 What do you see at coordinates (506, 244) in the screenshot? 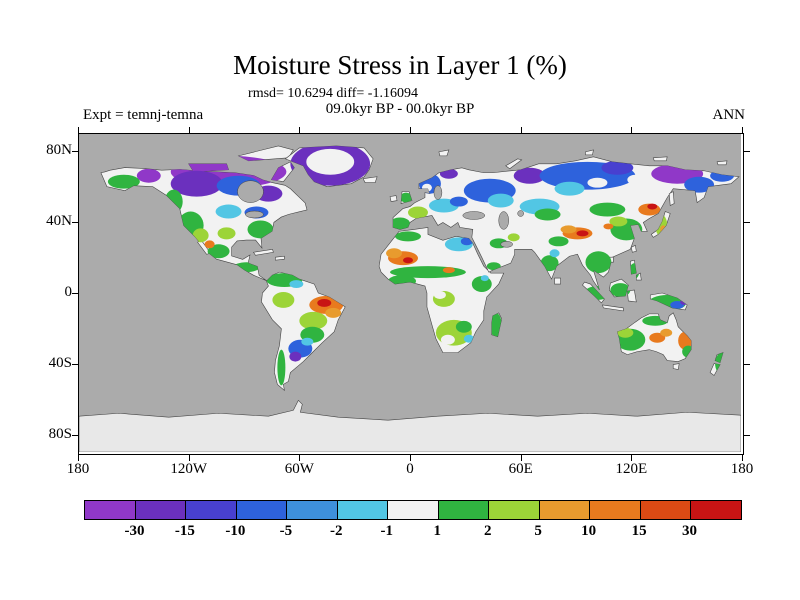
I see `persian-gulf` at bounding box center [506, 244].